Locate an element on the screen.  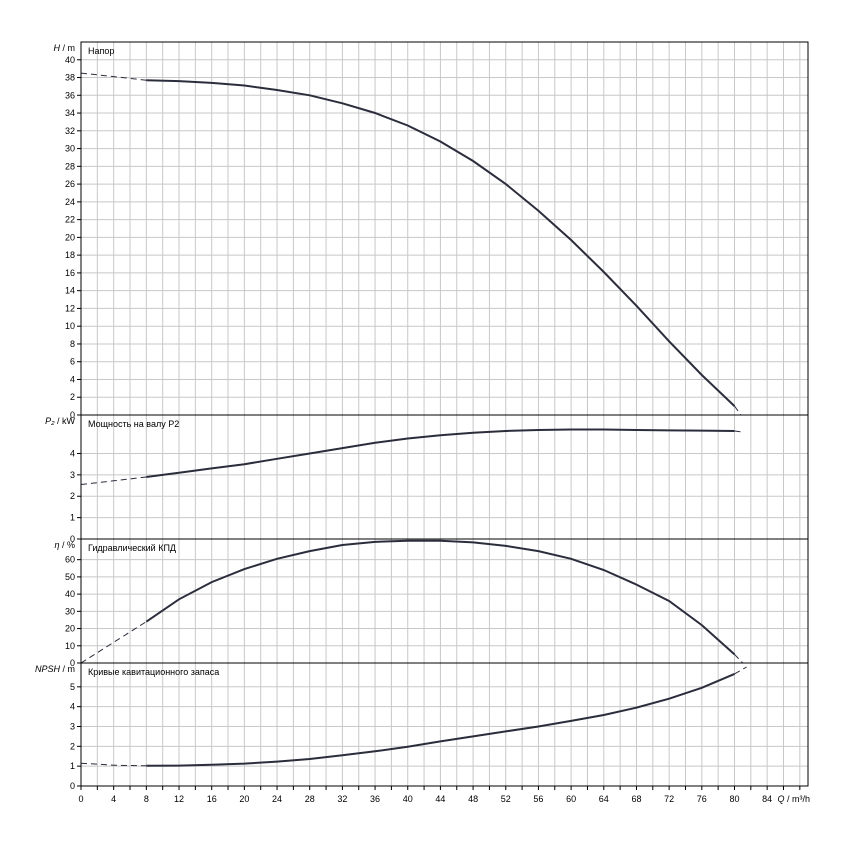
panel-title: Гидравлический КПД is located at coordinates (132, 548).